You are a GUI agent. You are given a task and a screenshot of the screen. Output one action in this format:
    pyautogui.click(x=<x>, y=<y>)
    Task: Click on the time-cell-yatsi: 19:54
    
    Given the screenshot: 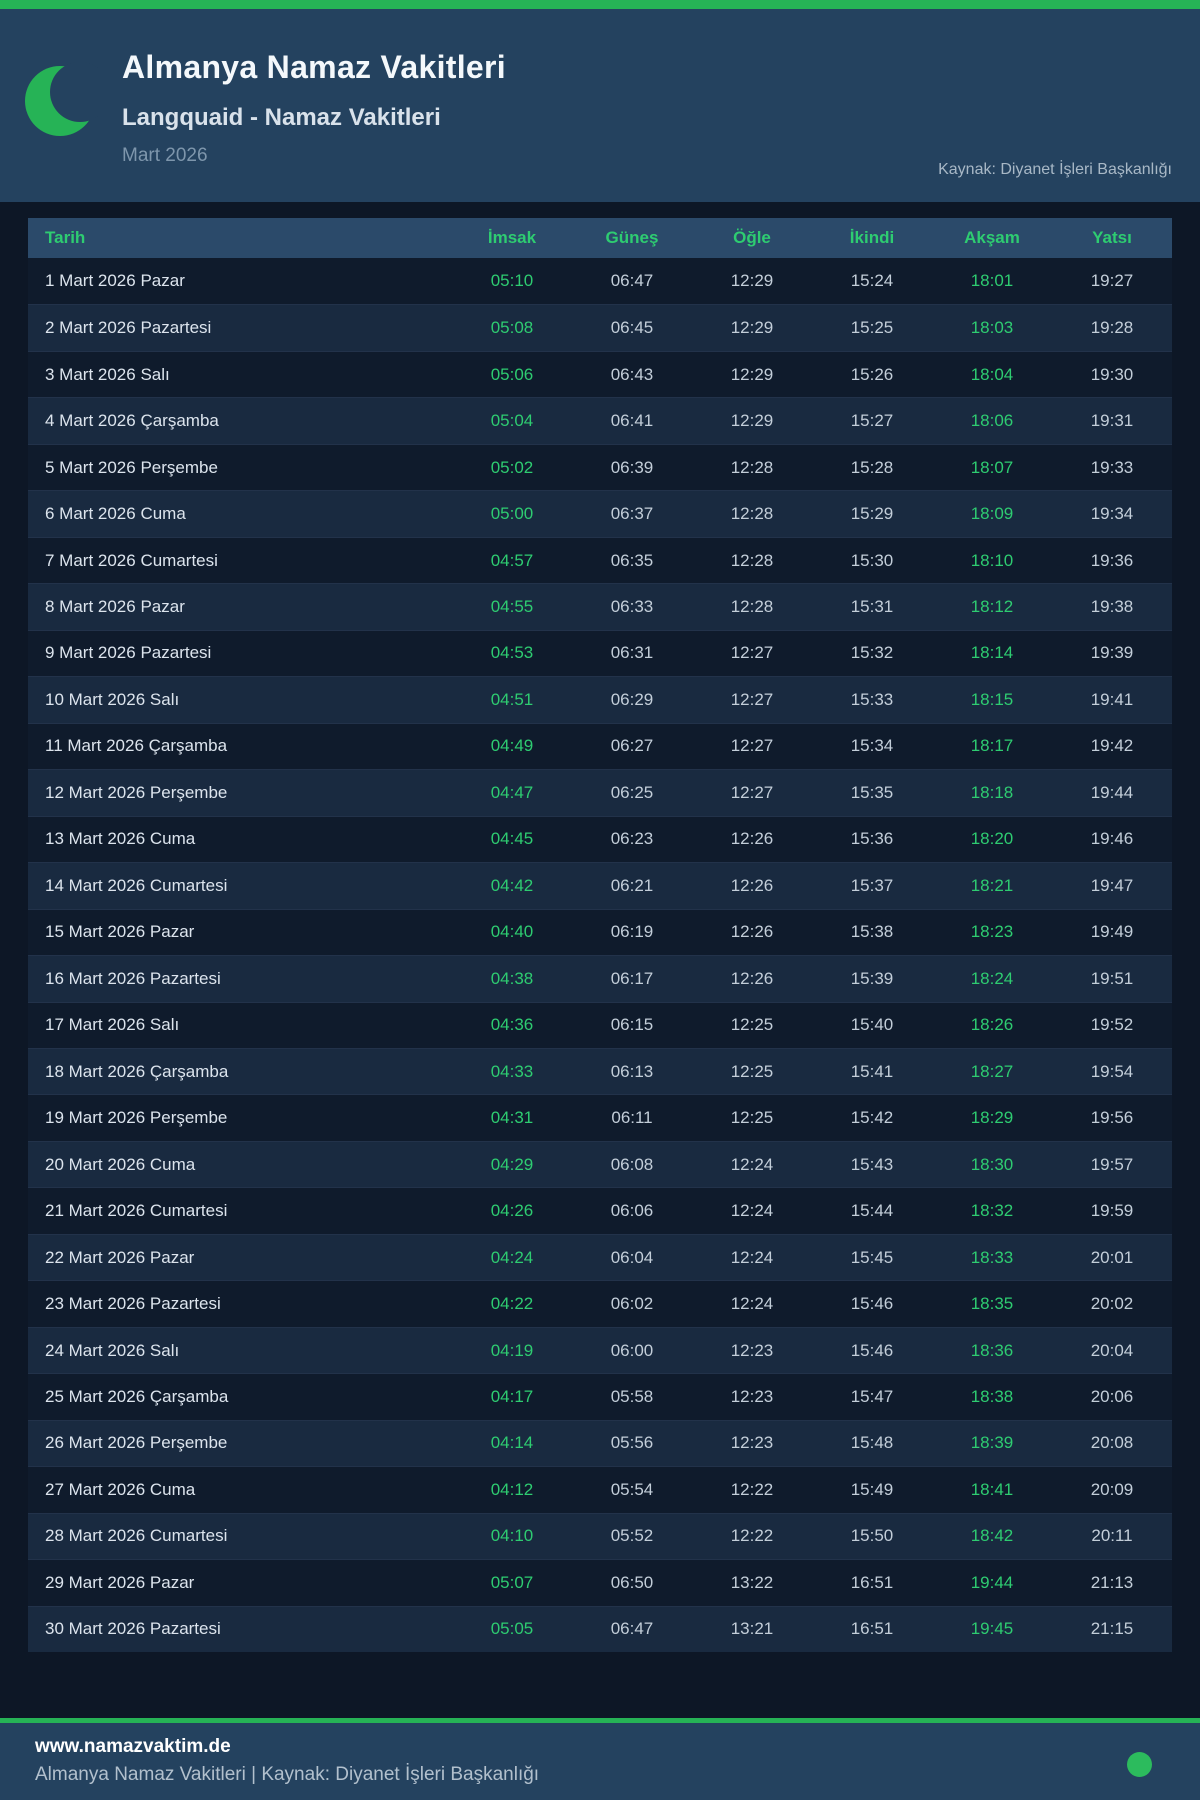 What is the action you would take?
    pyautogui.click(x=1112, y=1071)
    